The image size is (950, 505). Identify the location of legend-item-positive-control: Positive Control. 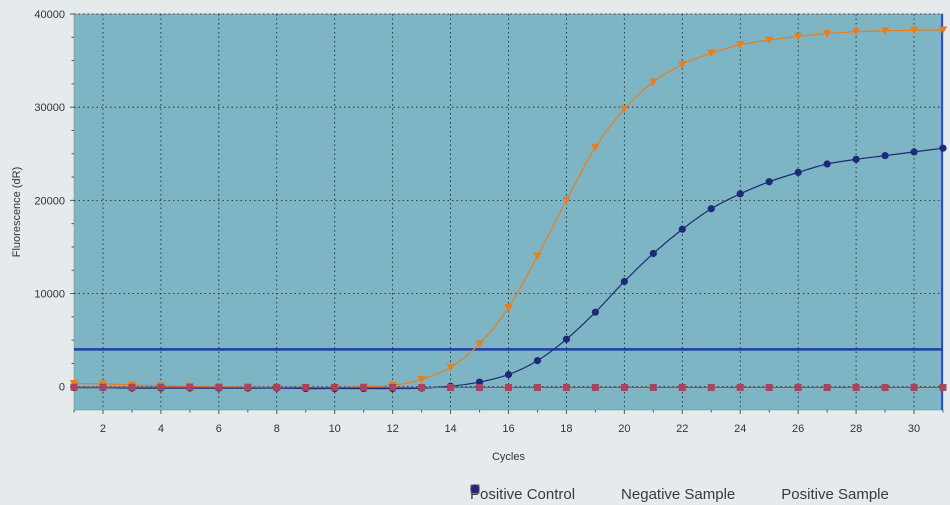
(523, 493).